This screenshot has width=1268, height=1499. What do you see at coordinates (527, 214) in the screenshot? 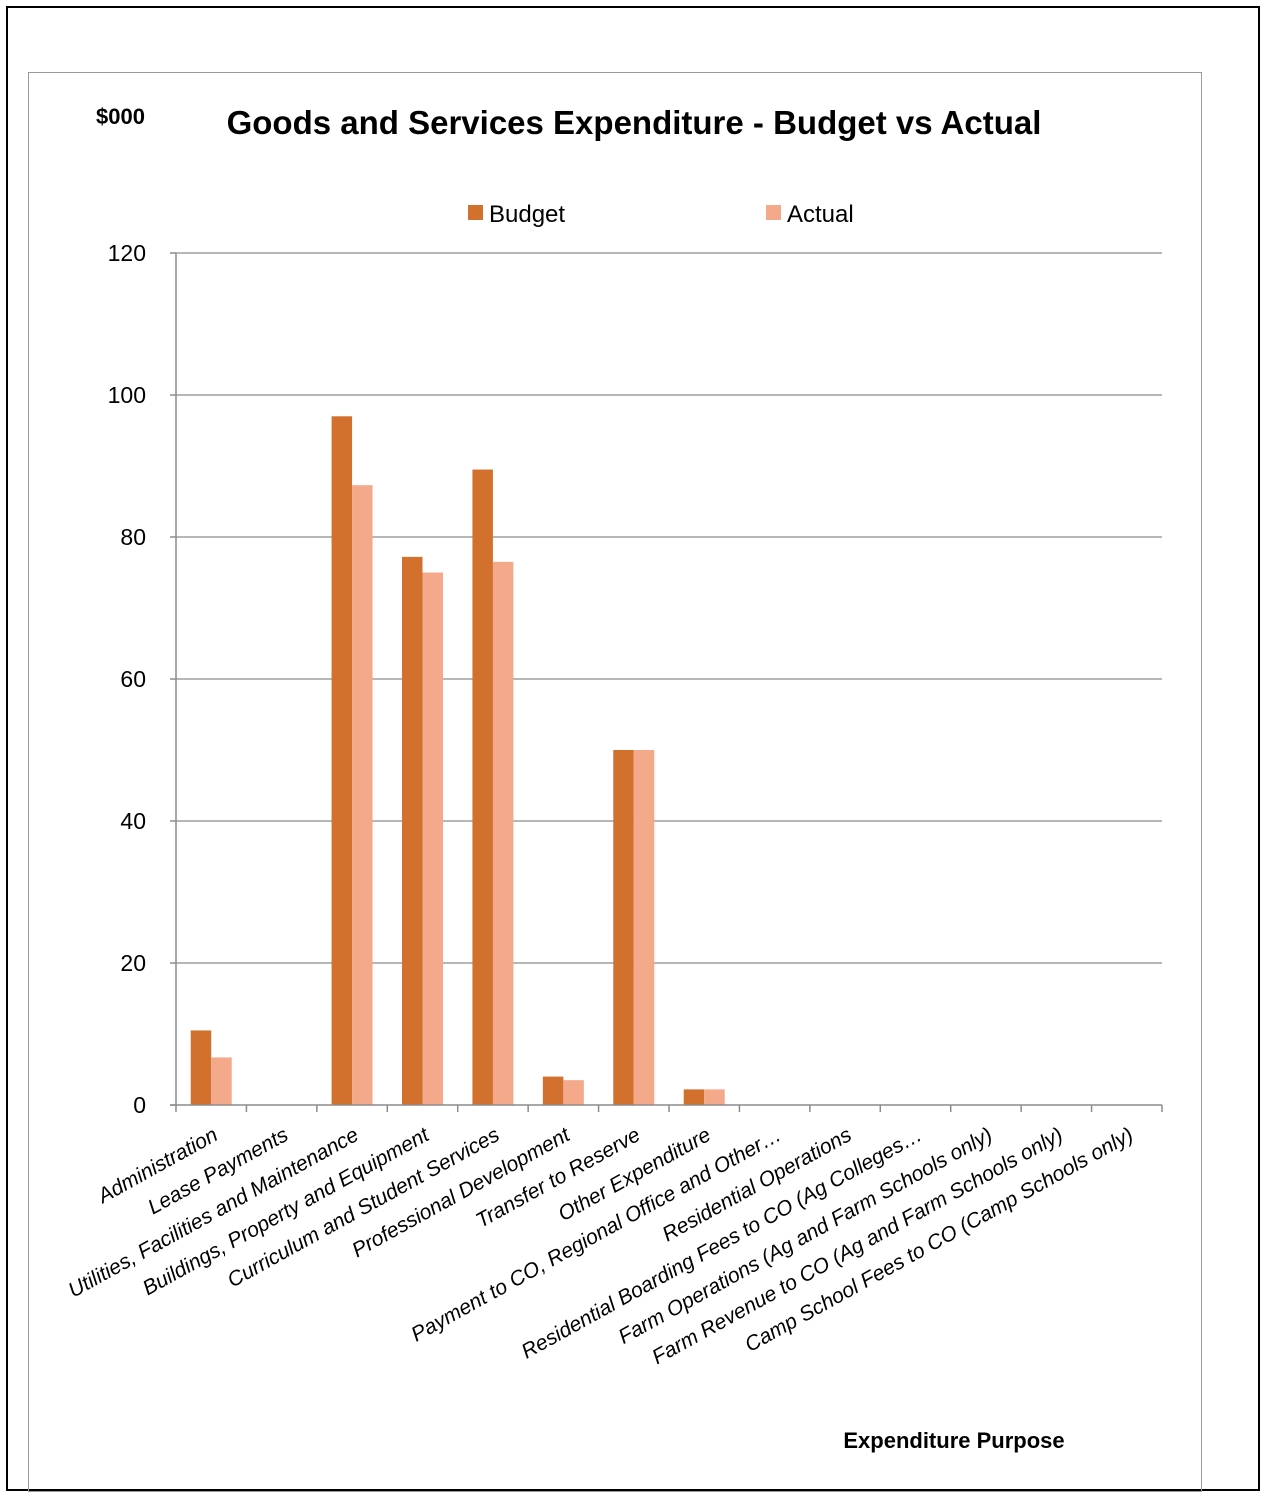
I see `legend-label-budget: Budget` at bounding box center [527, 214].